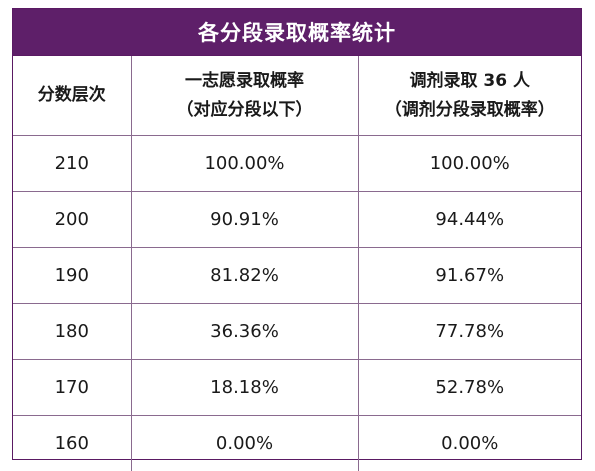 This screenshot has width=595, height=471. I want to click on table-row: 170 18.18% 52.78%, so click(297, 388).